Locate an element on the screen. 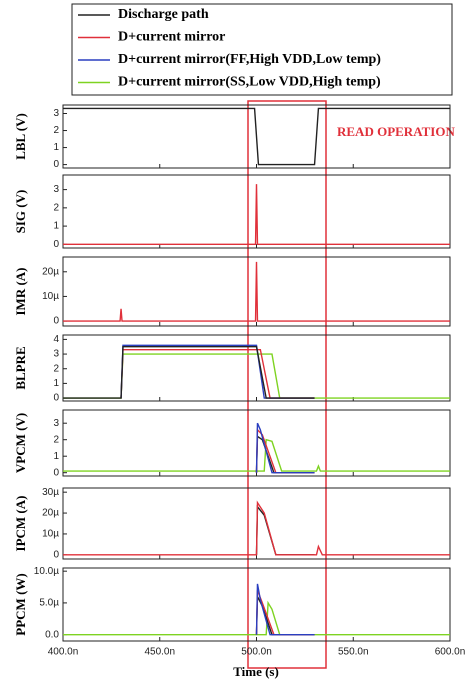 The image size is (474, 685). x-tick-label: 500.0n is located at coordinates (256, 652).